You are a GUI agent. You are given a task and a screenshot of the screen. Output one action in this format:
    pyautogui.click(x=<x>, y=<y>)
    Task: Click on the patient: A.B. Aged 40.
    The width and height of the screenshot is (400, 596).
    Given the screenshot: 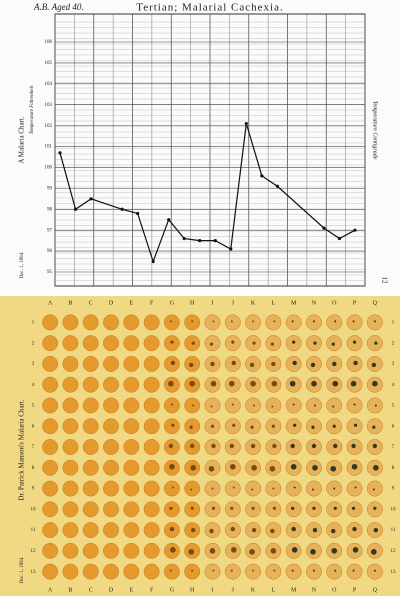 What is the action you would take?
    pyautogui.click(x=58, y=7)
    